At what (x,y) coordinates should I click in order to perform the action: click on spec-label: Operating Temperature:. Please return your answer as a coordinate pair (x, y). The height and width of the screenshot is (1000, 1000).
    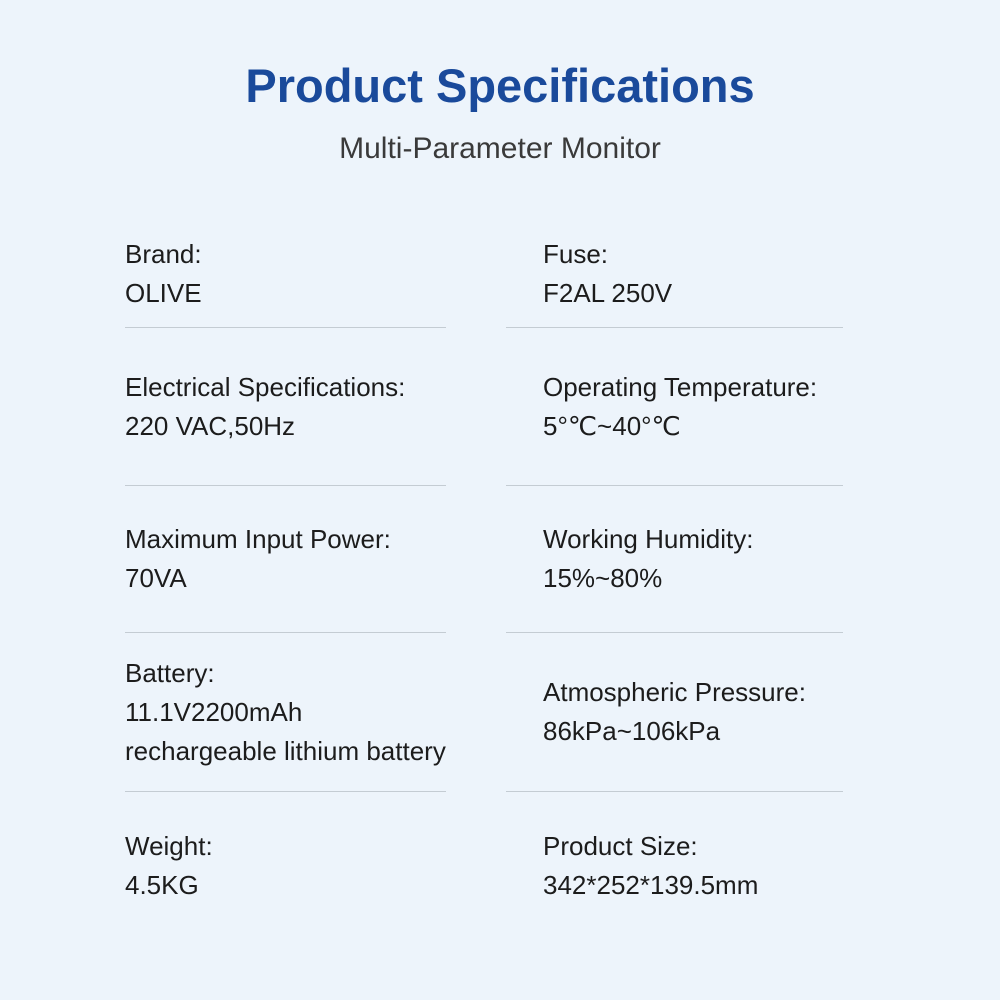
    Looking at the image, I should click on (680, 386).